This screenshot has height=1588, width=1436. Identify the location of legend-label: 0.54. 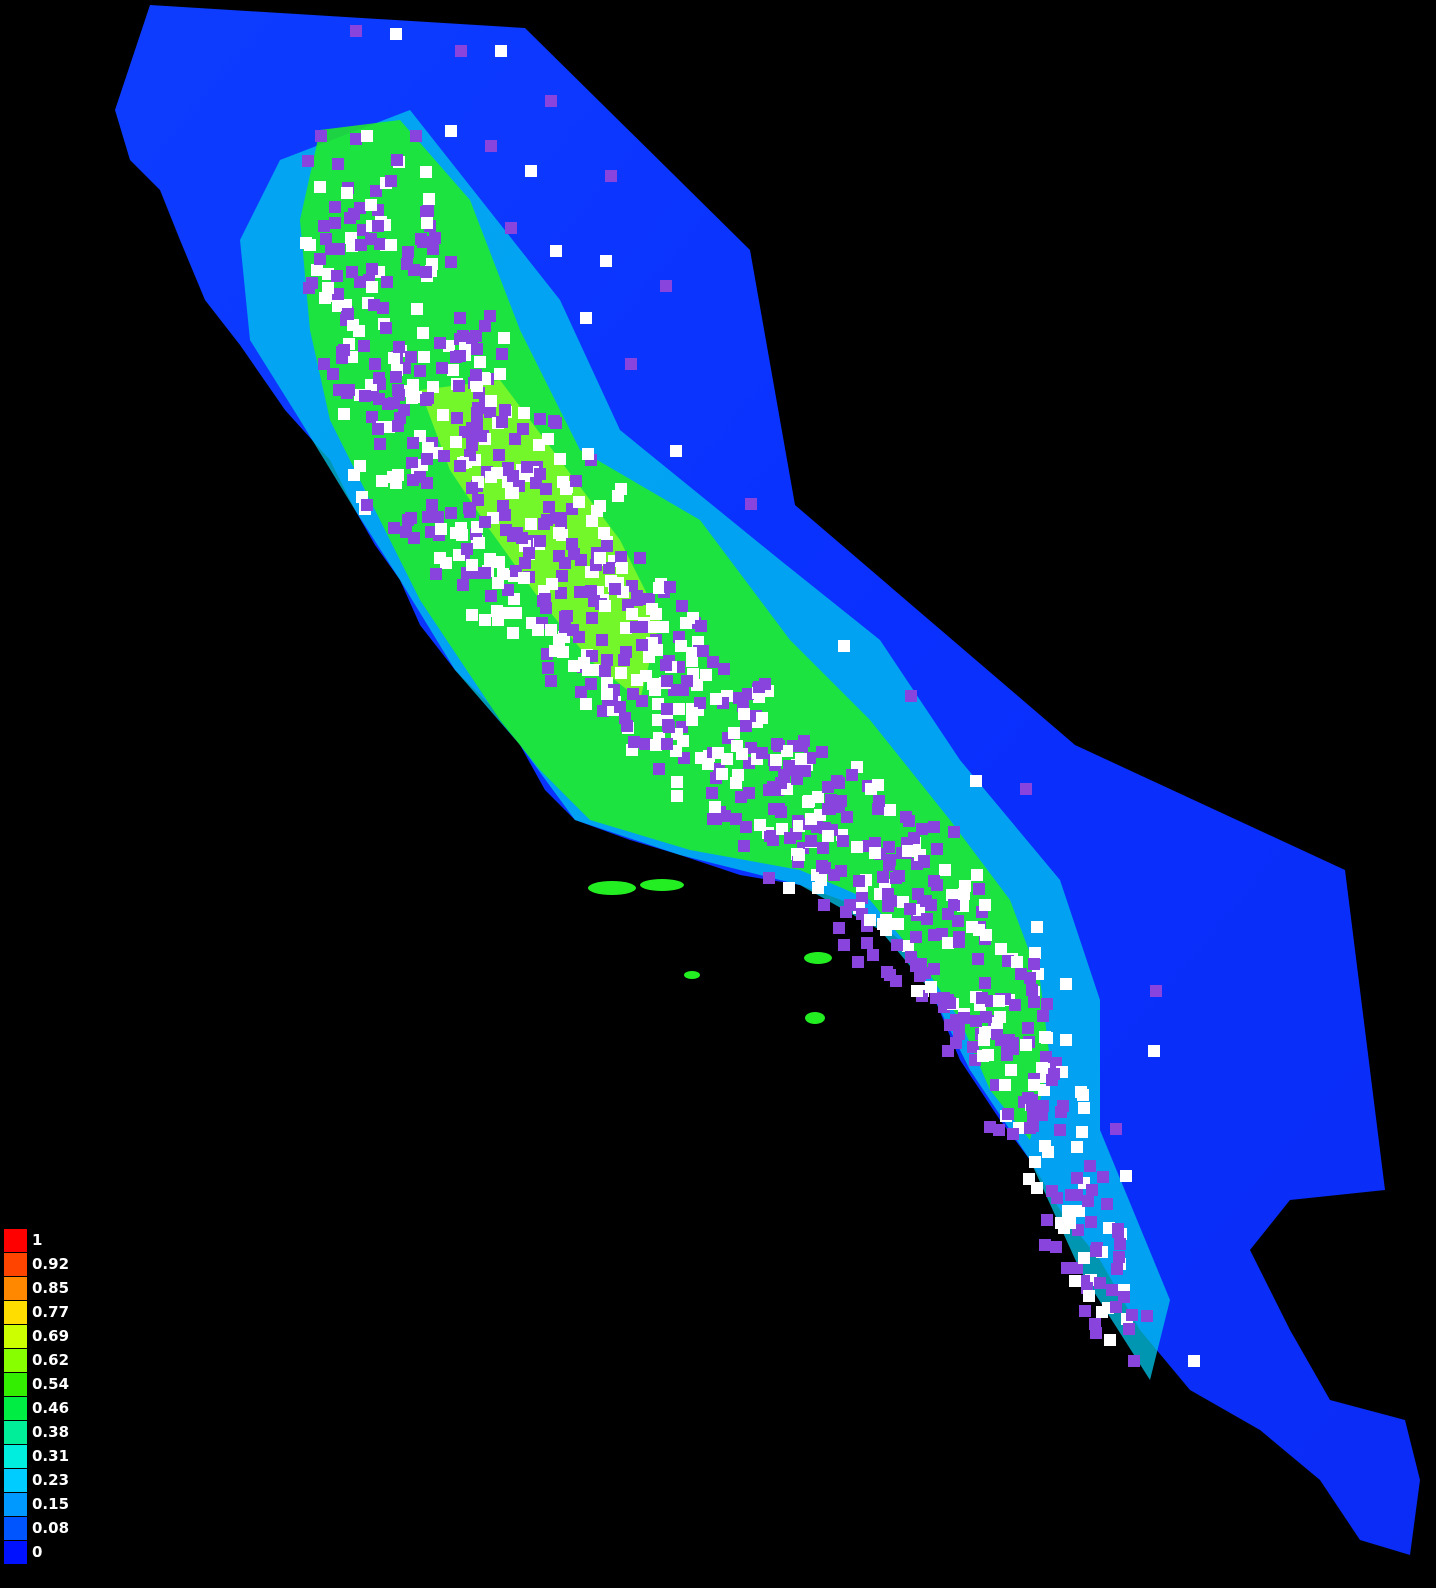
(51, 1384).